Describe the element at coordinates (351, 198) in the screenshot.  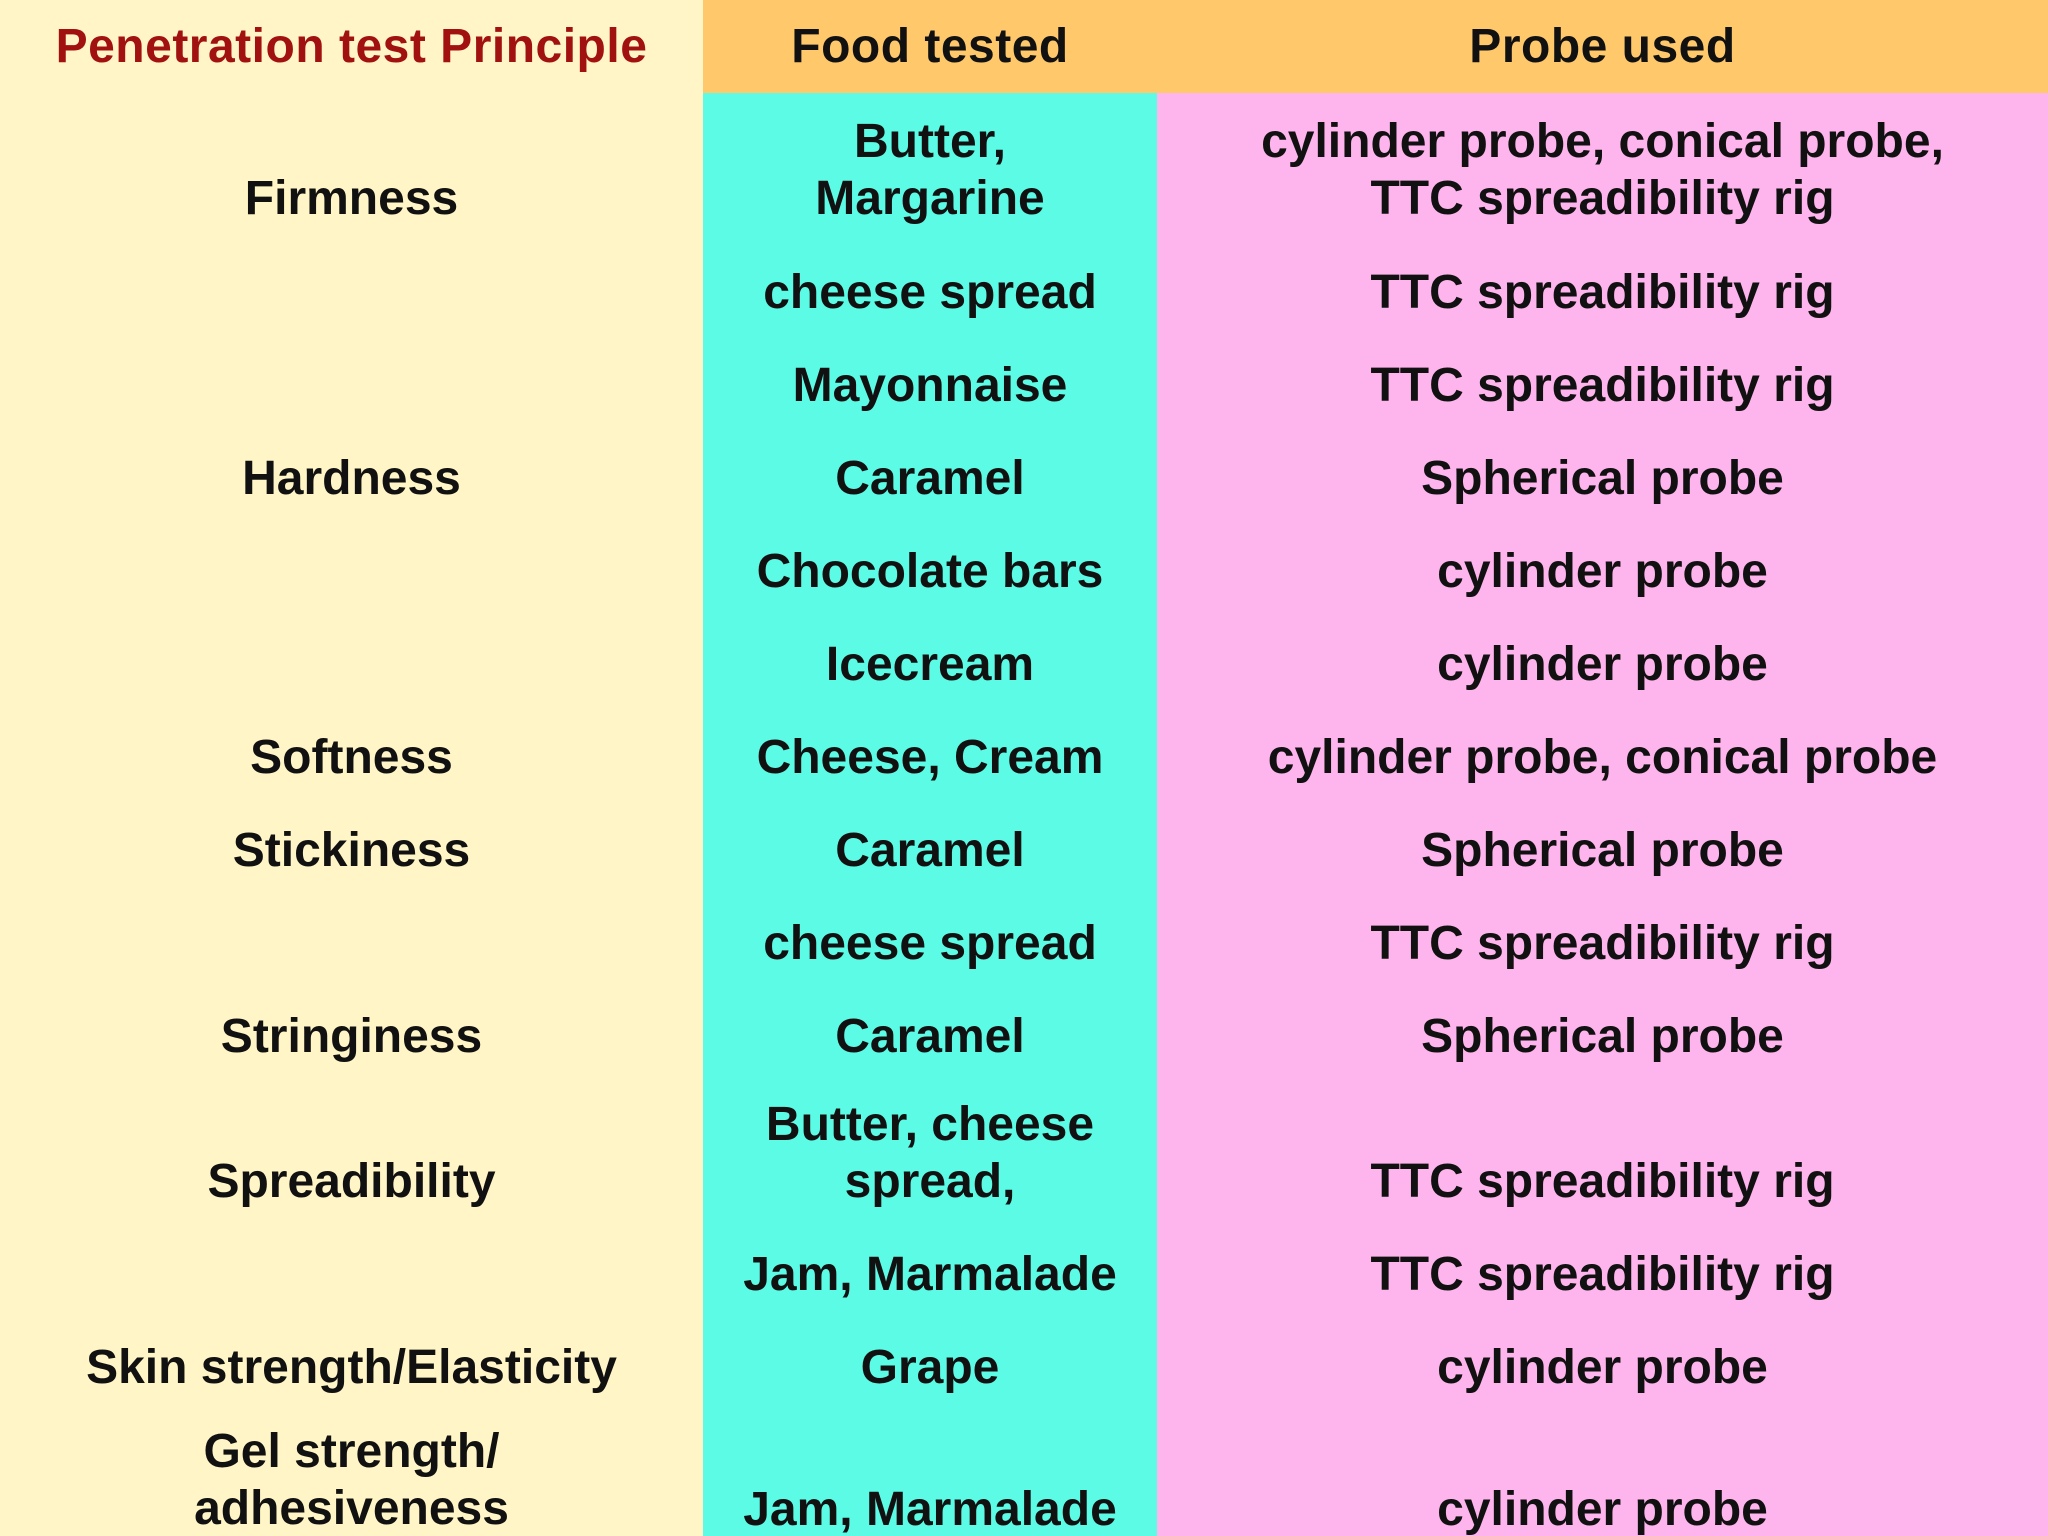
I see `principle-cell: Firmness` at that location.